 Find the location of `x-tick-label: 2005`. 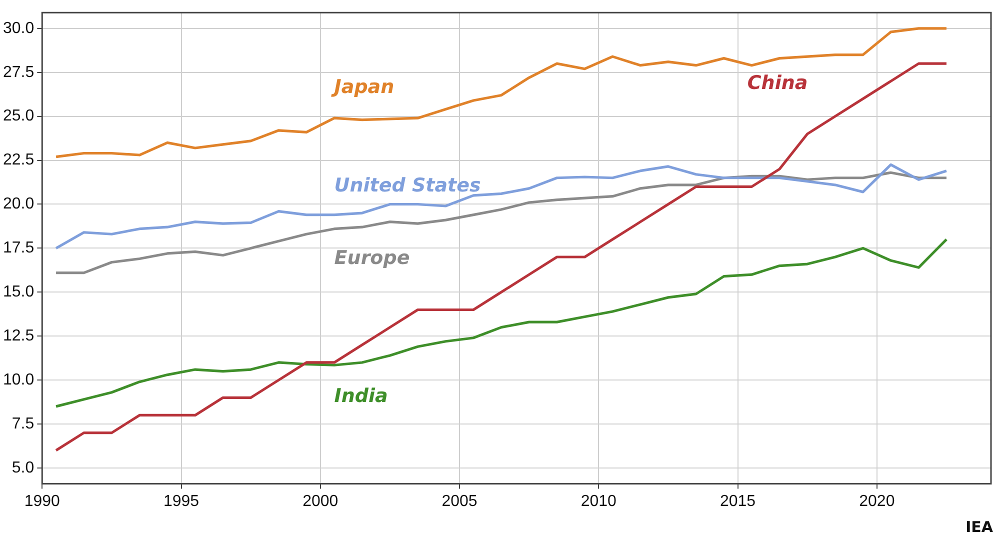

x-tick-label: 2005 is located at coordinates (460, 501).